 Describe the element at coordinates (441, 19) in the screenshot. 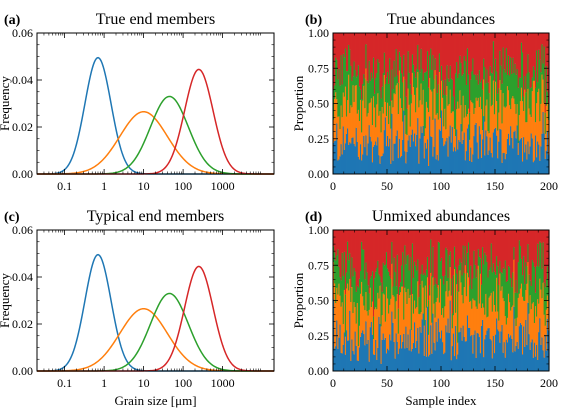

I see `panel-title: True abundances` at that location.